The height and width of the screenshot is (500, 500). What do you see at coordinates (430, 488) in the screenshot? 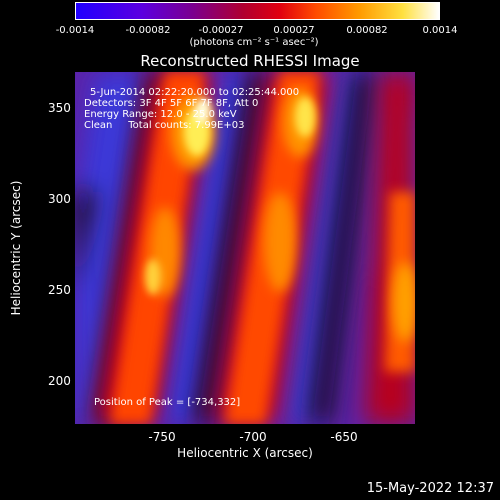
I see `timestamp: 15-May-2022 12:37` at bounding box center [430, 488].